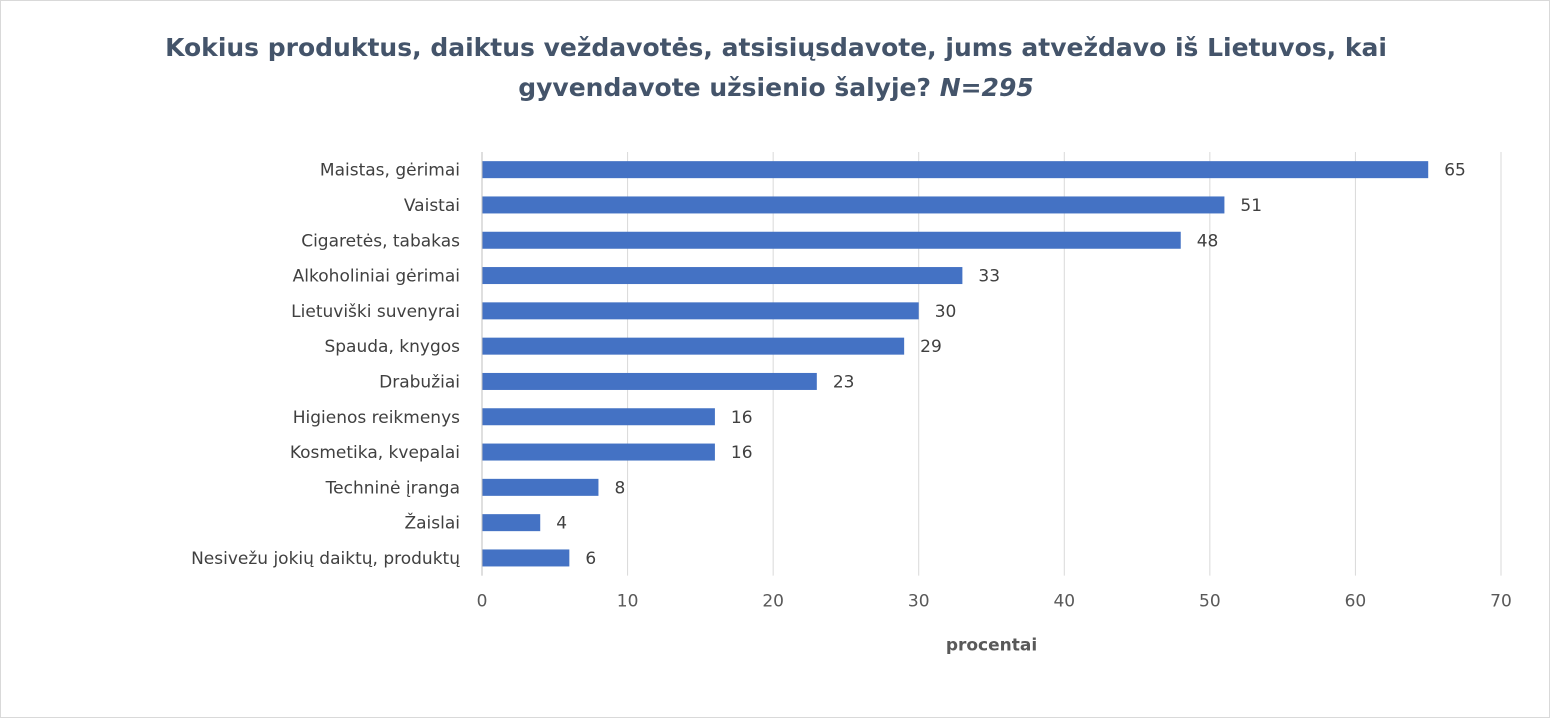  I want to click on x-tick-label: 60, so click(1356, 602).